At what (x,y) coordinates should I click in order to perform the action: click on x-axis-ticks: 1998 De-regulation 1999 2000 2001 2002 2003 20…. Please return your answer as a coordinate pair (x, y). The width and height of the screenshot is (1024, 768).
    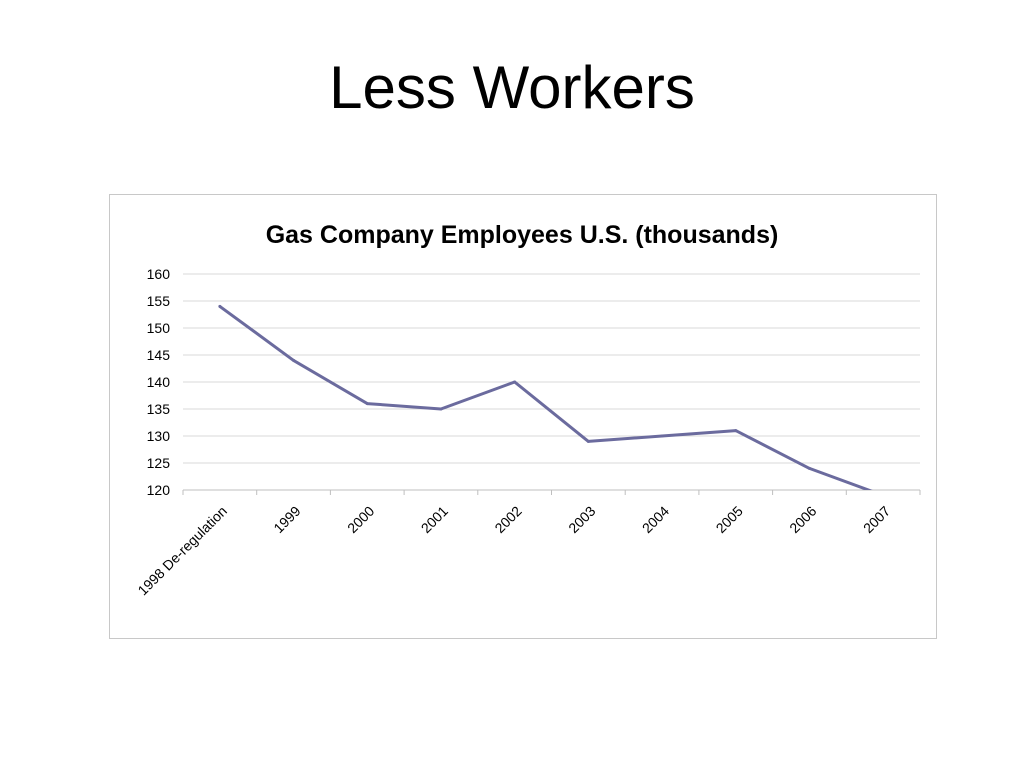
    Looking at the image, I should click on (513, 551).